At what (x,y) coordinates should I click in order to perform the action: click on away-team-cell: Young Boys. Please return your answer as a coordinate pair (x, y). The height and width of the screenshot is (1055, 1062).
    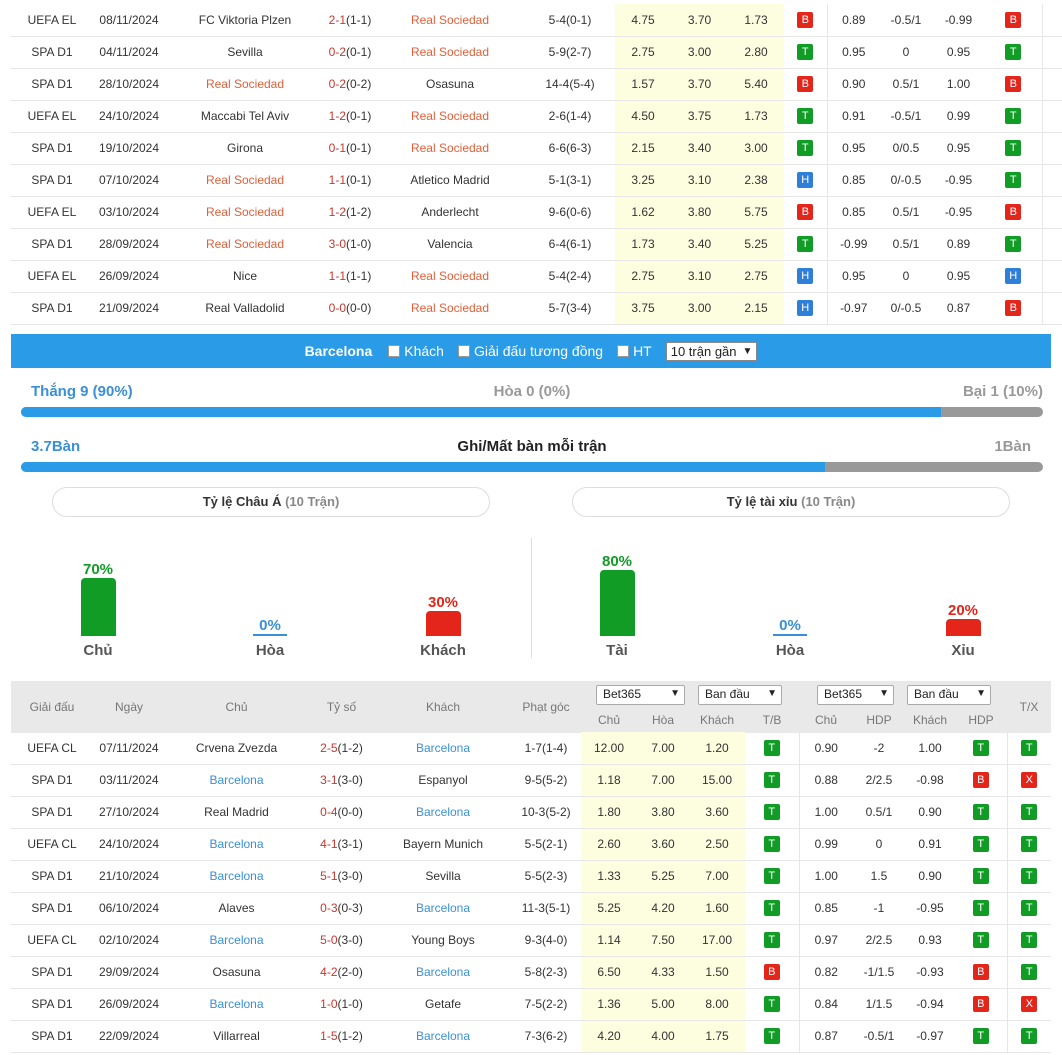
    Looking at the image, I should click on (443, 940).